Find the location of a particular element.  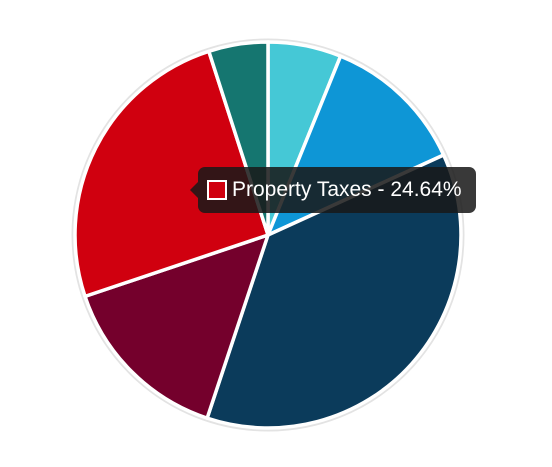

slice-tooltip: Property Taxes - 24.64% is located at coordinates (333, 190).